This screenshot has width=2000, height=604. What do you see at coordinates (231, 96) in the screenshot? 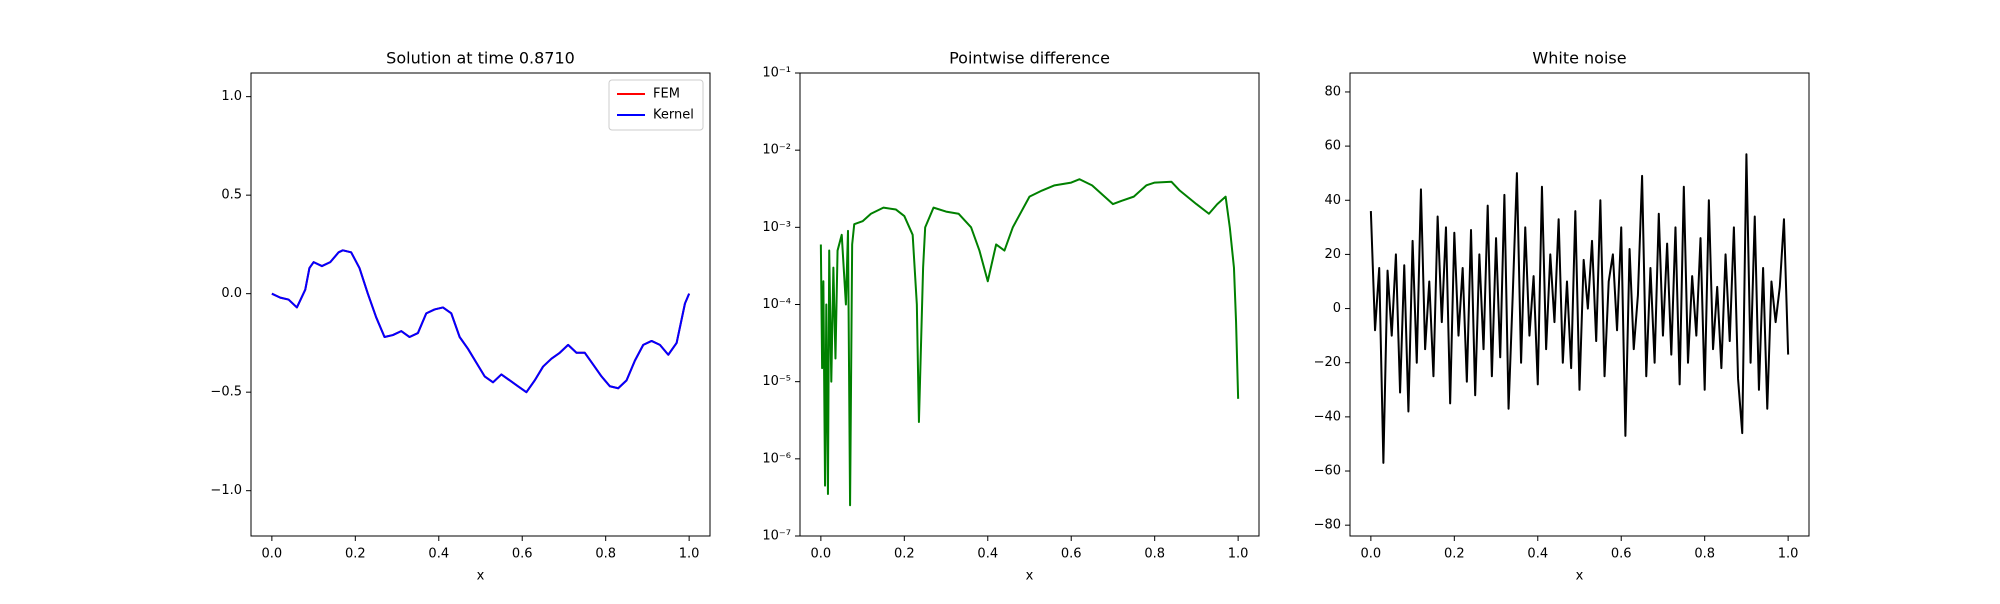
I see `y-tick-label: 1.0` at bounding box center [231, 96].